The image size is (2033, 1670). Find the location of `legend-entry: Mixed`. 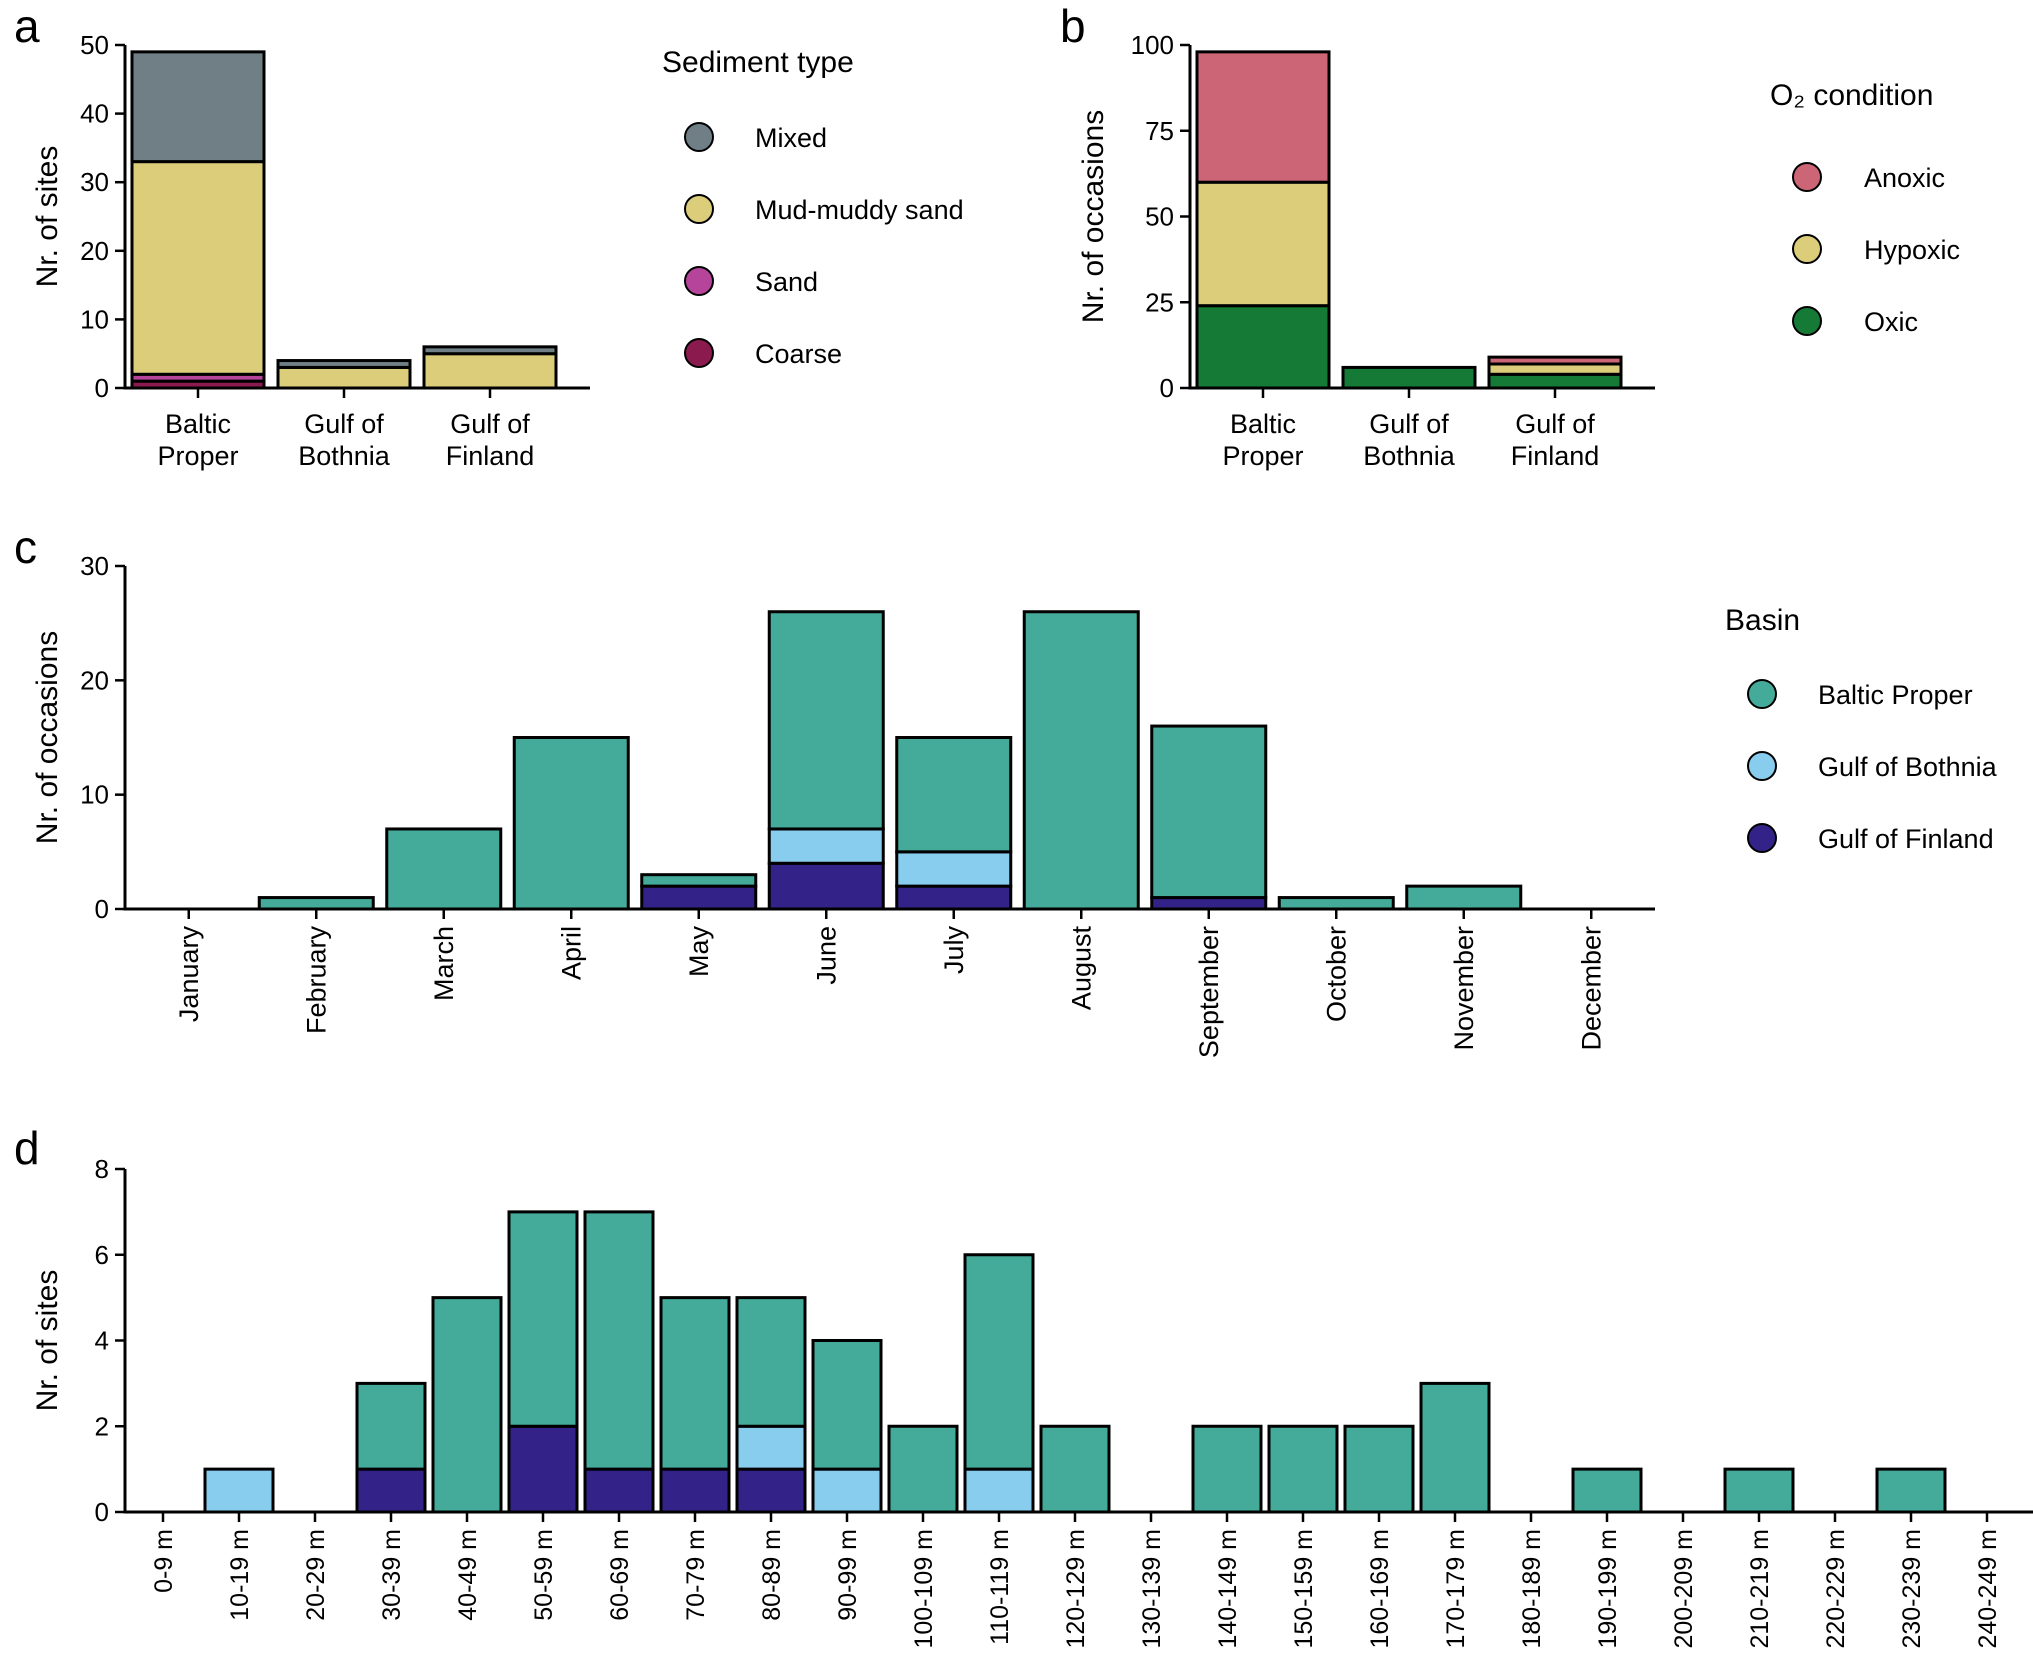

legend-entry: Mixed is located at coordinates (791, 138).